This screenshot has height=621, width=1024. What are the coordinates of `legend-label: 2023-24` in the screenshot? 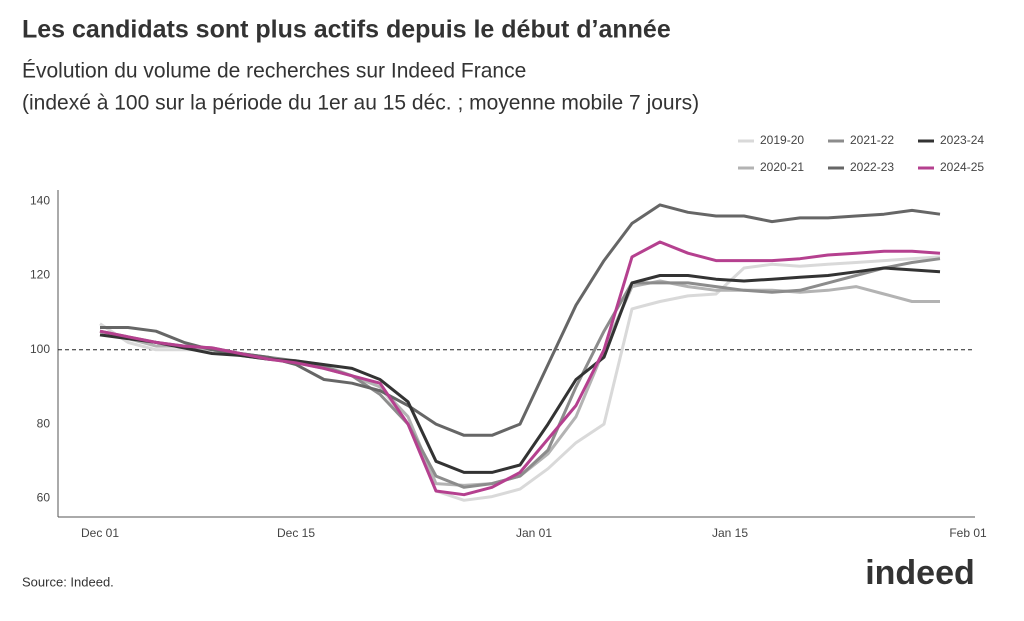 It's located at (962, 140).